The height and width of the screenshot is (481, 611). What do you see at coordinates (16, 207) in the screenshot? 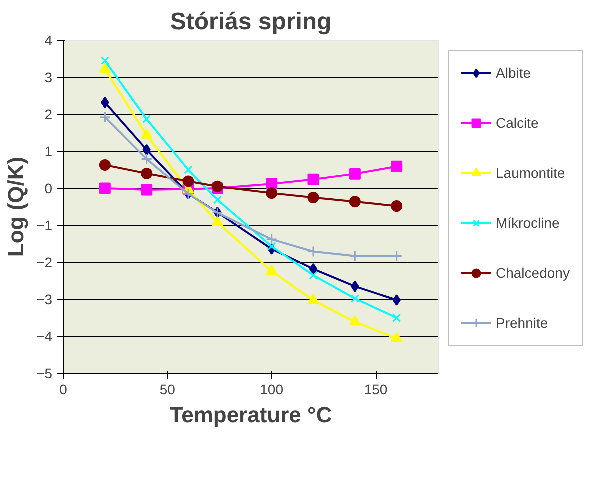
I see `y-axis-title: Log (Q/K)` at bounding box center [16, 207].